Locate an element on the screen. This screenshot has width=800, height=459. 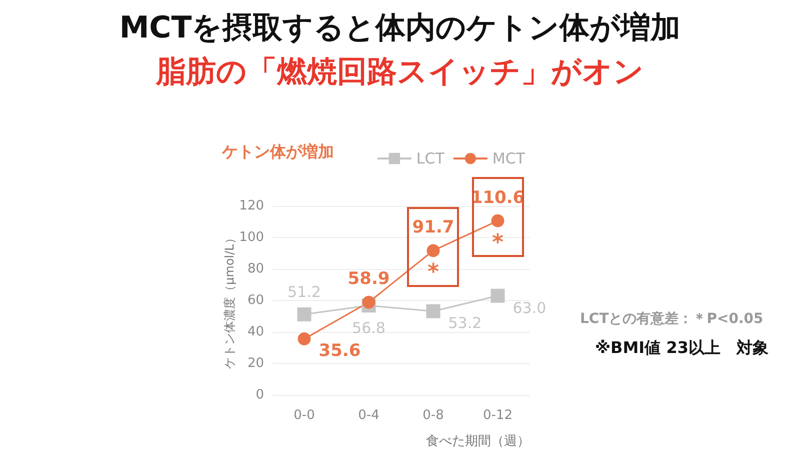
y-tick-label: 40 is located at coordinates (255, 332).